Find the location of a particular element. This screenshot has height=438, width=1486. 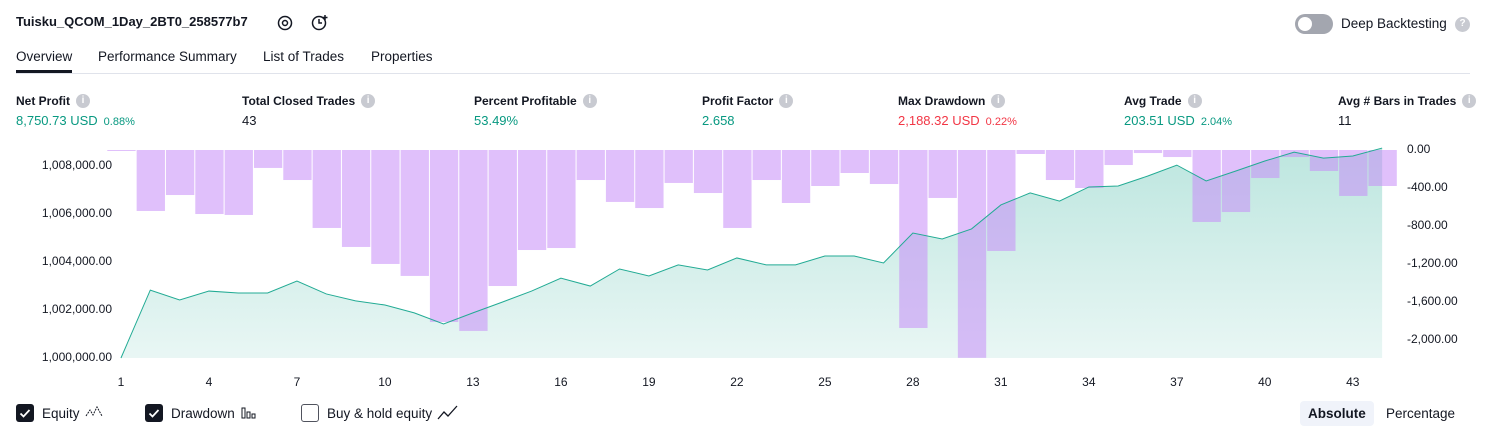

metric-percent: 0.88% is located at coordinates (119, 122).